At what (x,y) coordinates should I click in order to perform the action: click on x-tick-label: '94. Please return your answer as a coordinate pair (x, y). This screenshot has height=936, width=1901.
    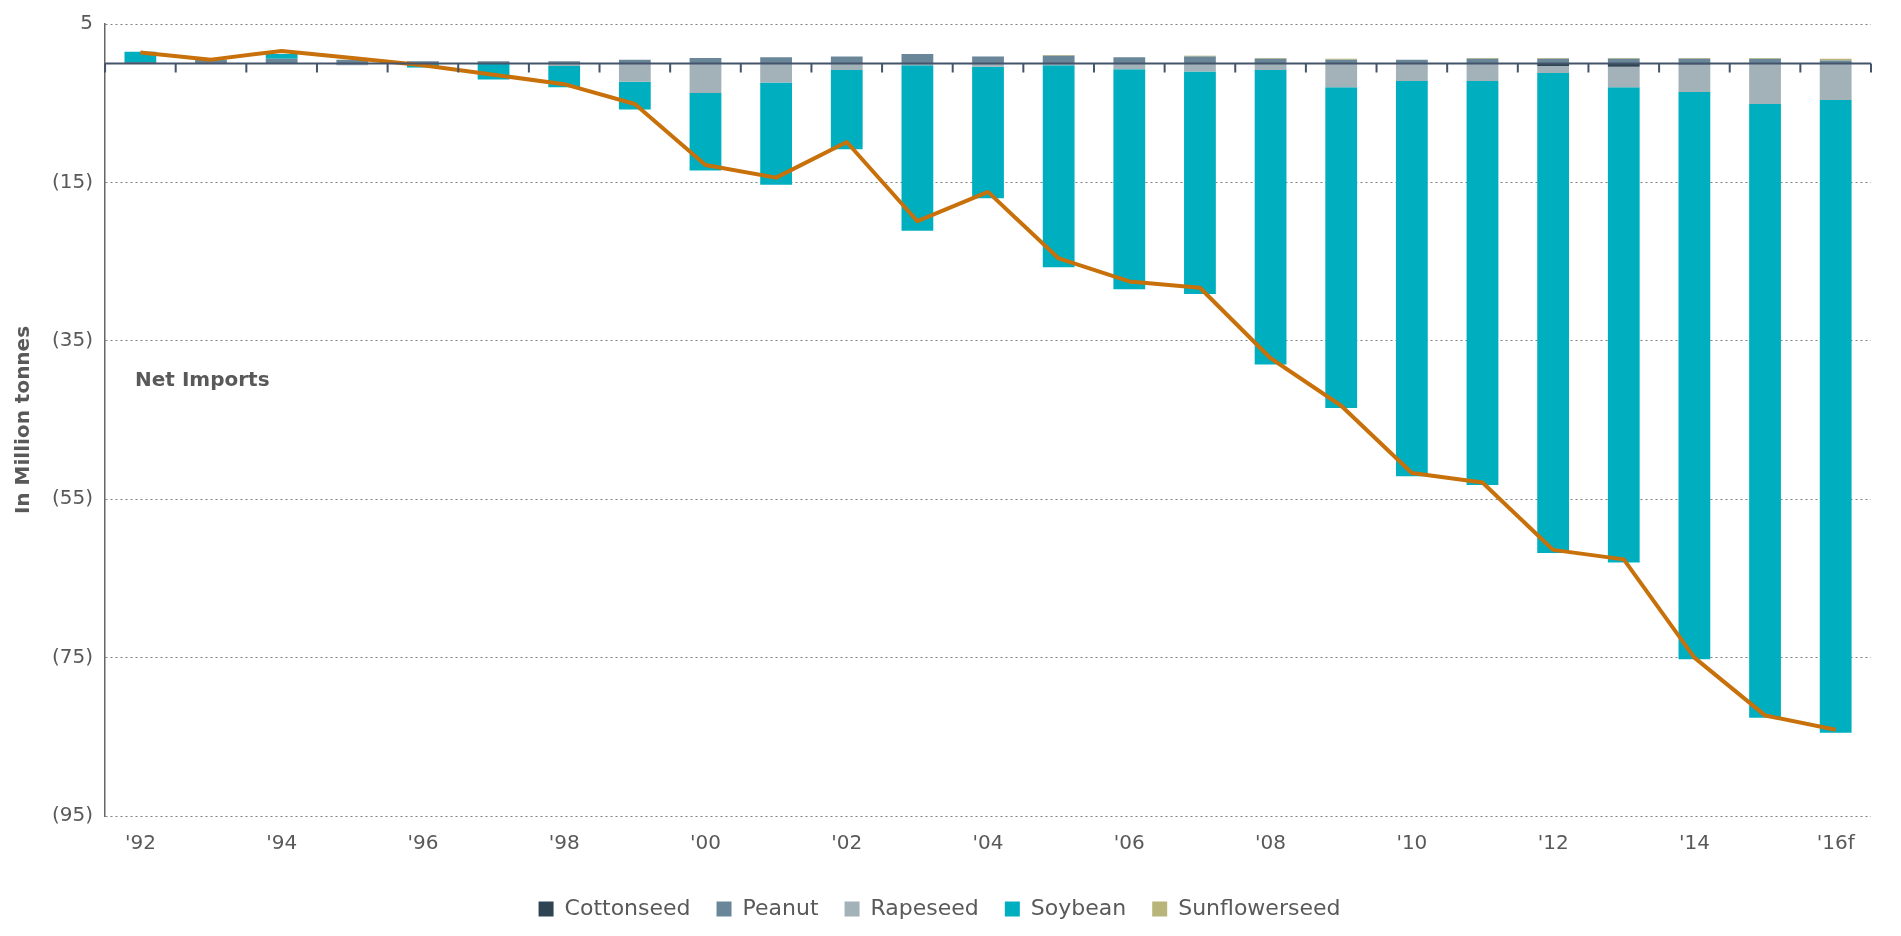
    Looking at the image, I should click on (282, 842).